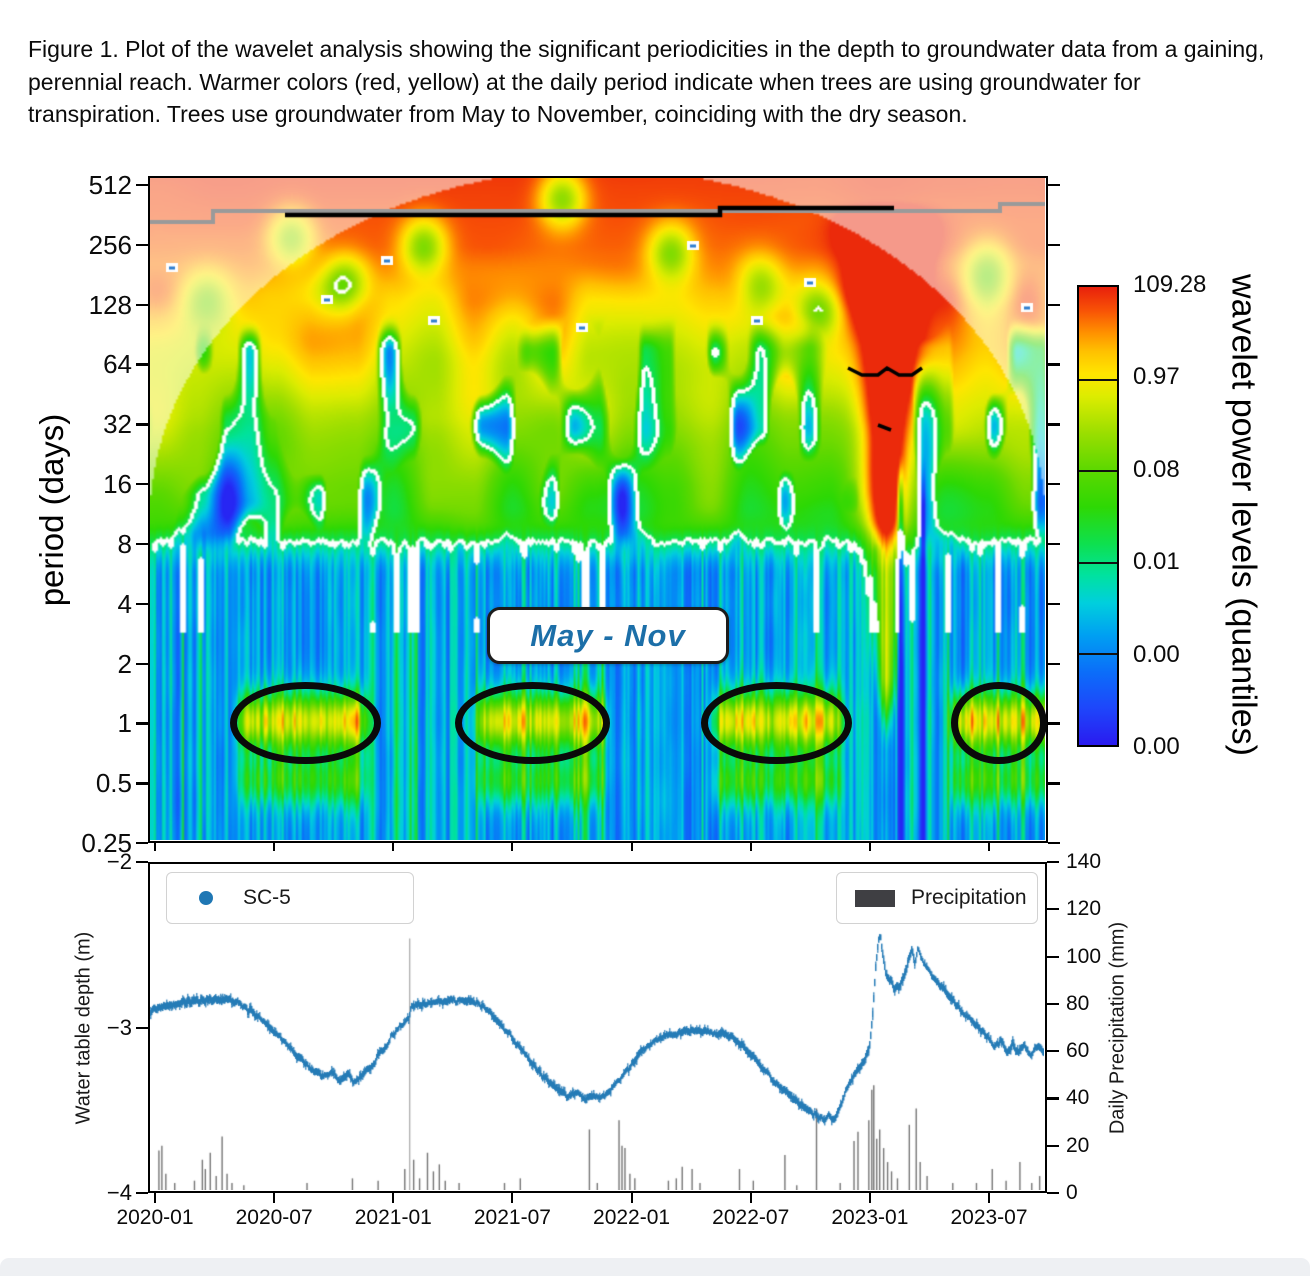 The height and width of the screenshot is (1276, 1310). What do you see at coordinates (1156, 377) in the screenshot?
I see `colorbar-tick-label: 0.97` at bounding box center [1156, 377].